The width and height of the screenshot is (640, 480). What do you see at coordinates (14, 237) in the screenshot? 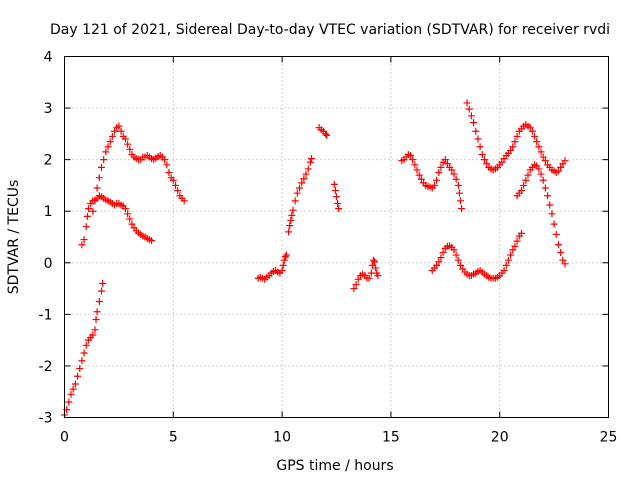
I see `y-axis-label: SDTVAR / TECUs` at bounding box center [14, 237].